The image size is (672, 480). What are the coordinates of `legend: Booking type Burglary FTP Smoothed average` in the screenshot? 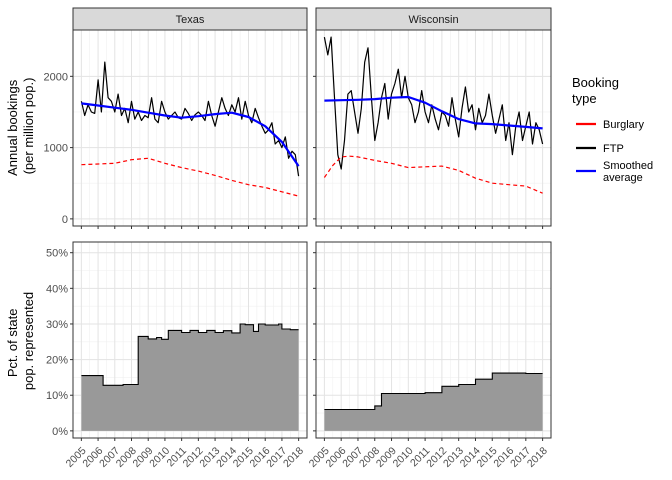 It's located at (612, 129).